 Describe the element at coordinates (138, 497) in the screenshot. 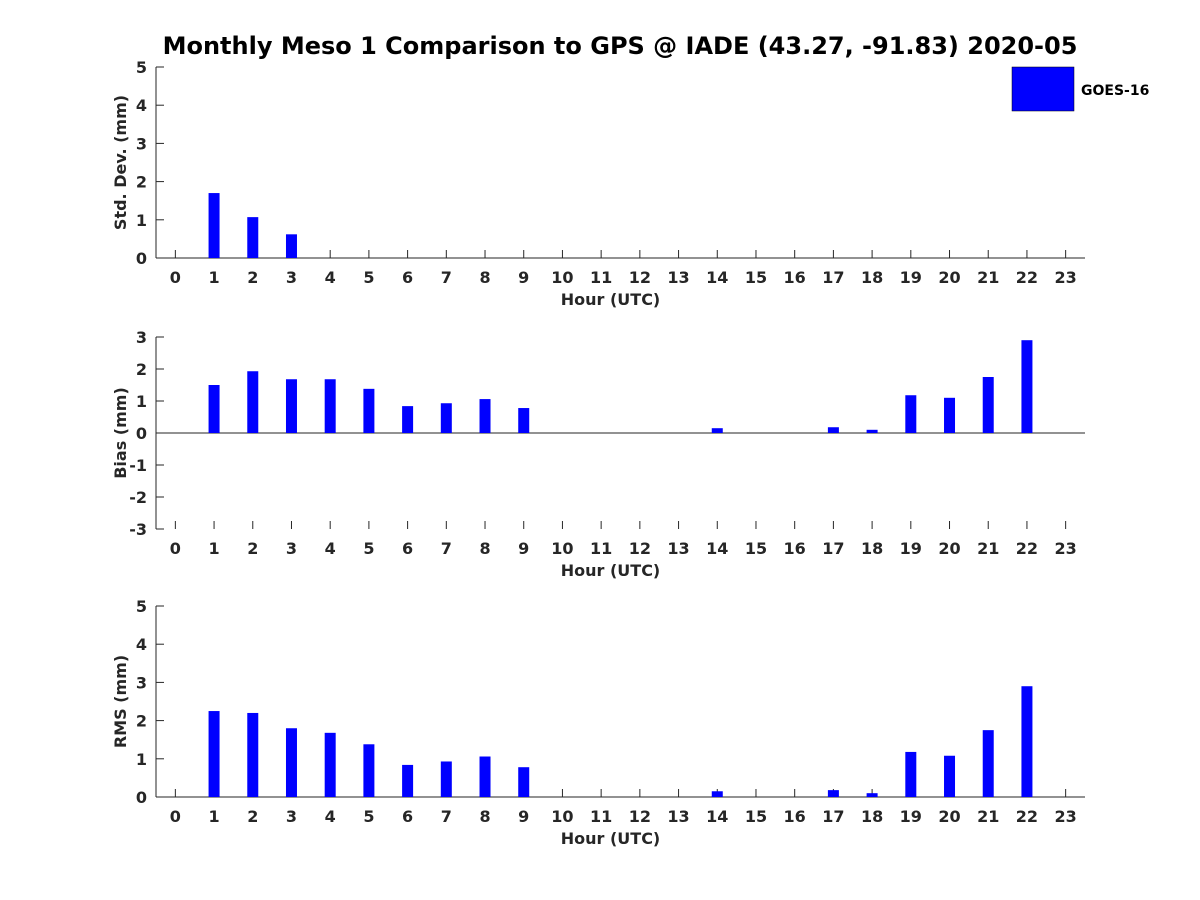

I see `y-tick-label: -2` at that location.